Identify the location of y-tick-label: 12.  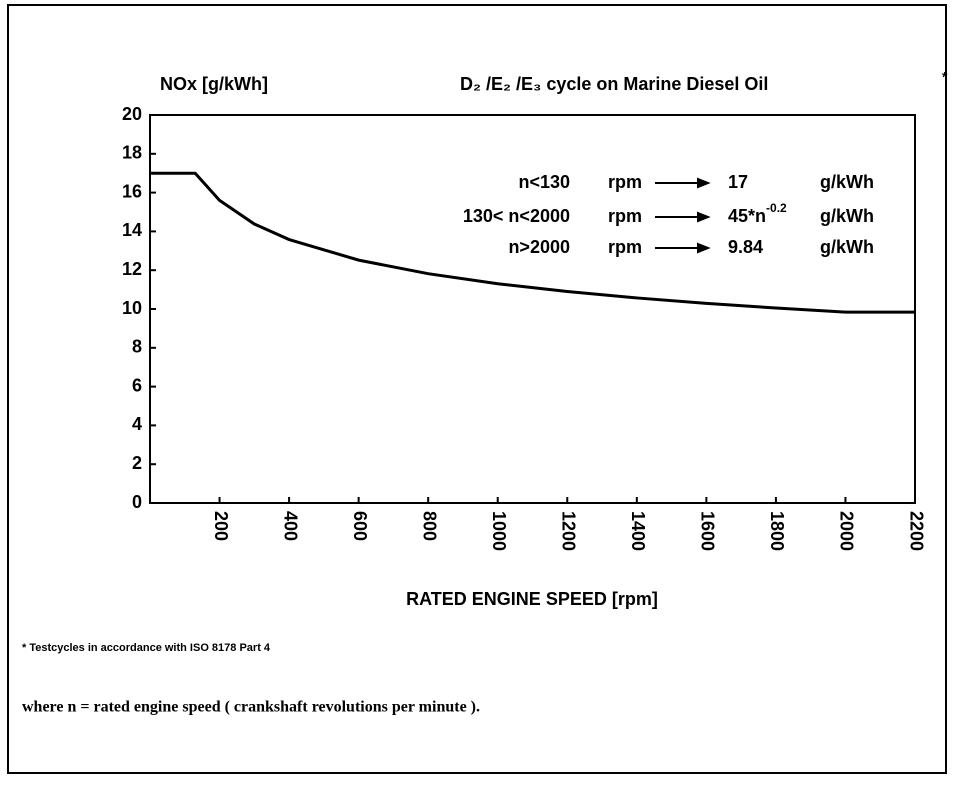
(132, 269).